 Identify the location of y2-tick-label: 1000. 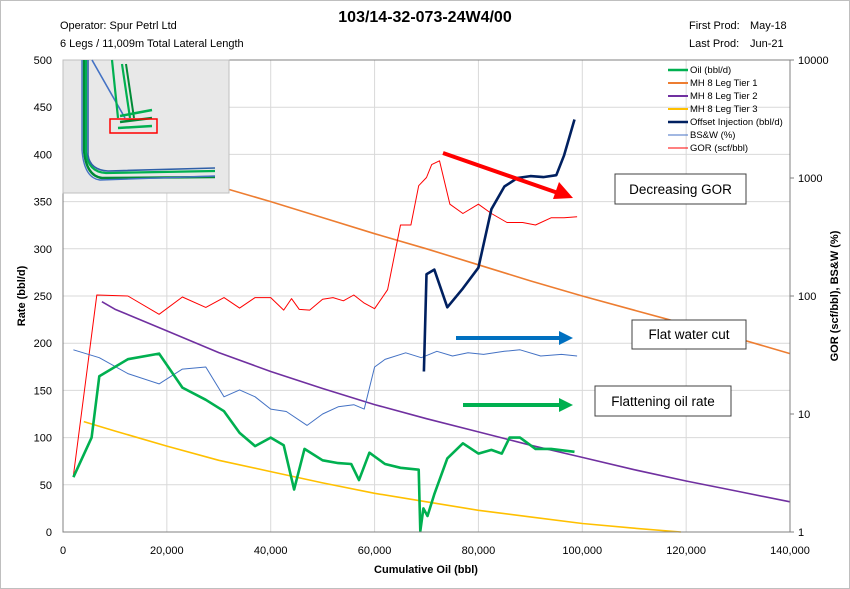
(810, 179).